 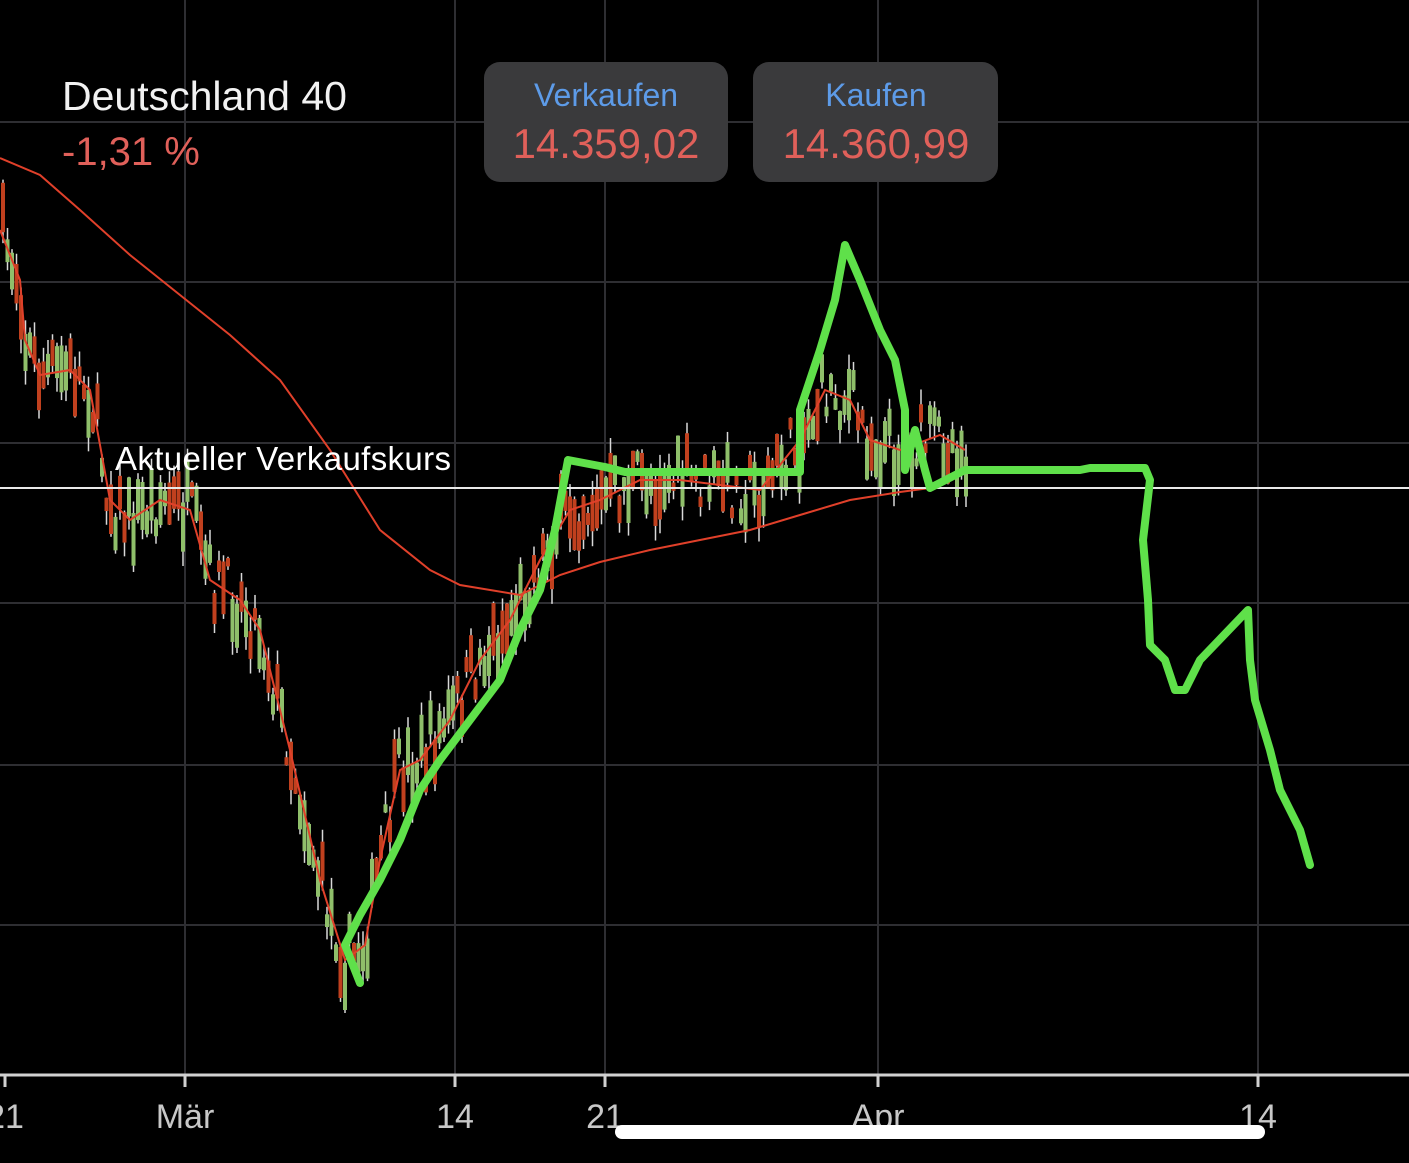 I want to click on button-price: 14.360,99, so click(x=876, y=143).